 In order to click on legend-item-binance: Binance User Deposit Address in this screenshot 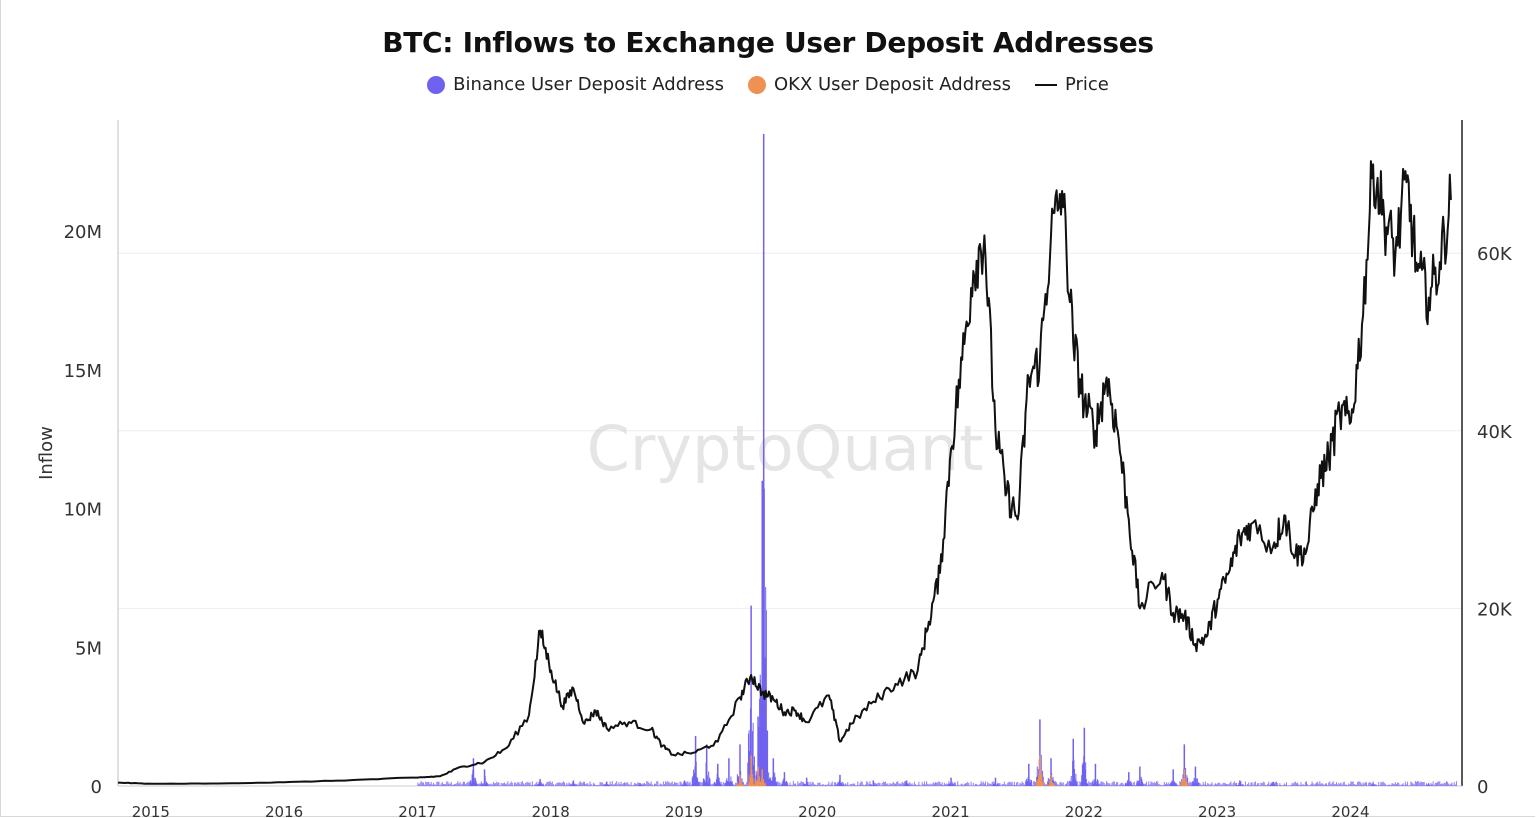, I will do `click(575, 84)`.